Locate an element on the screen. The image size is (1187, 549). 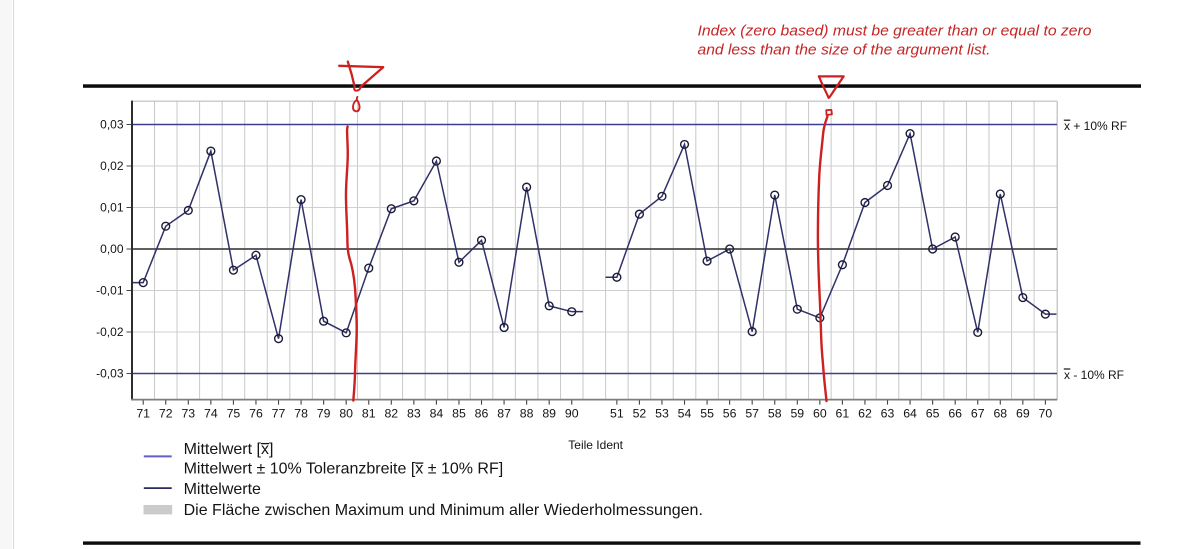
svg-text: 72 is located at coordinates (166, 413).